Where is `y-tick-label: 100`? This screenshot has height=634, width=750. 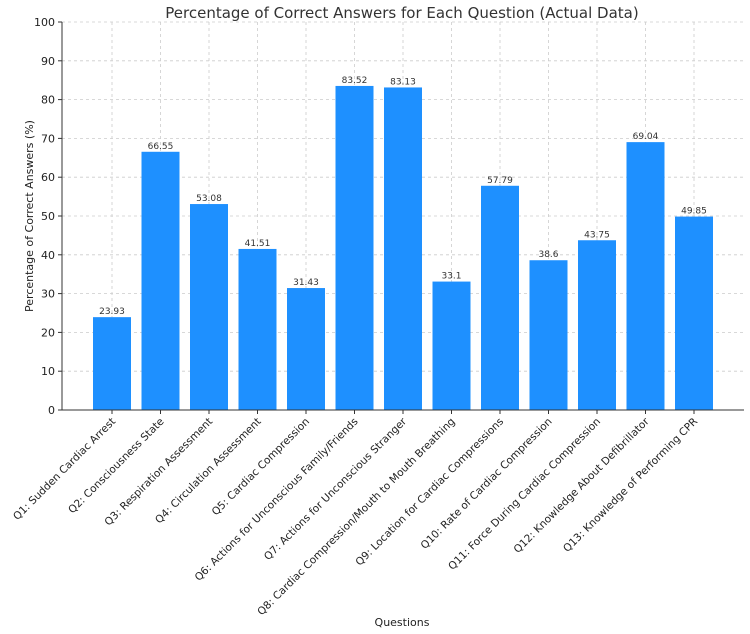 y-tick-label: 100 is located at coordinates (44, 22).